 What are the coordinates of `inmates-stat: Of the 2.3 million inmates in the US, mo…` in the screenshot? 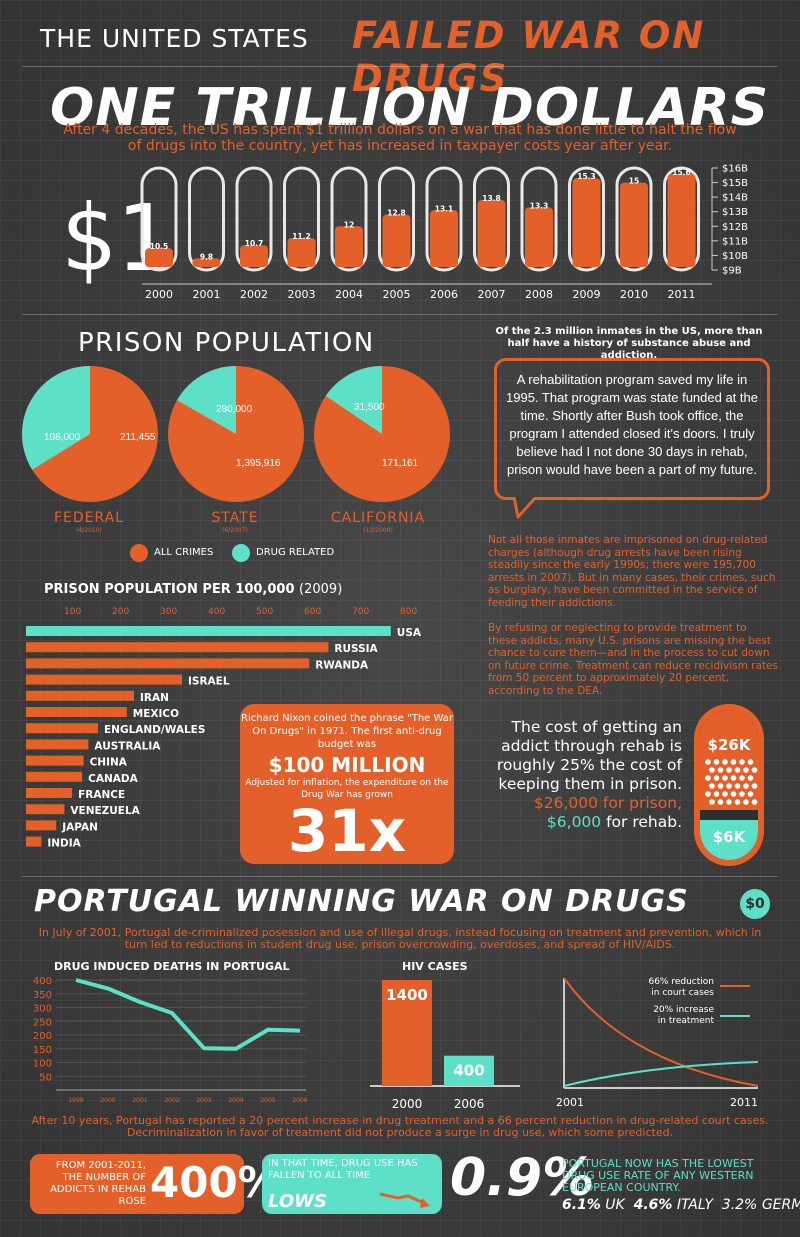 It's located at (629, 343).